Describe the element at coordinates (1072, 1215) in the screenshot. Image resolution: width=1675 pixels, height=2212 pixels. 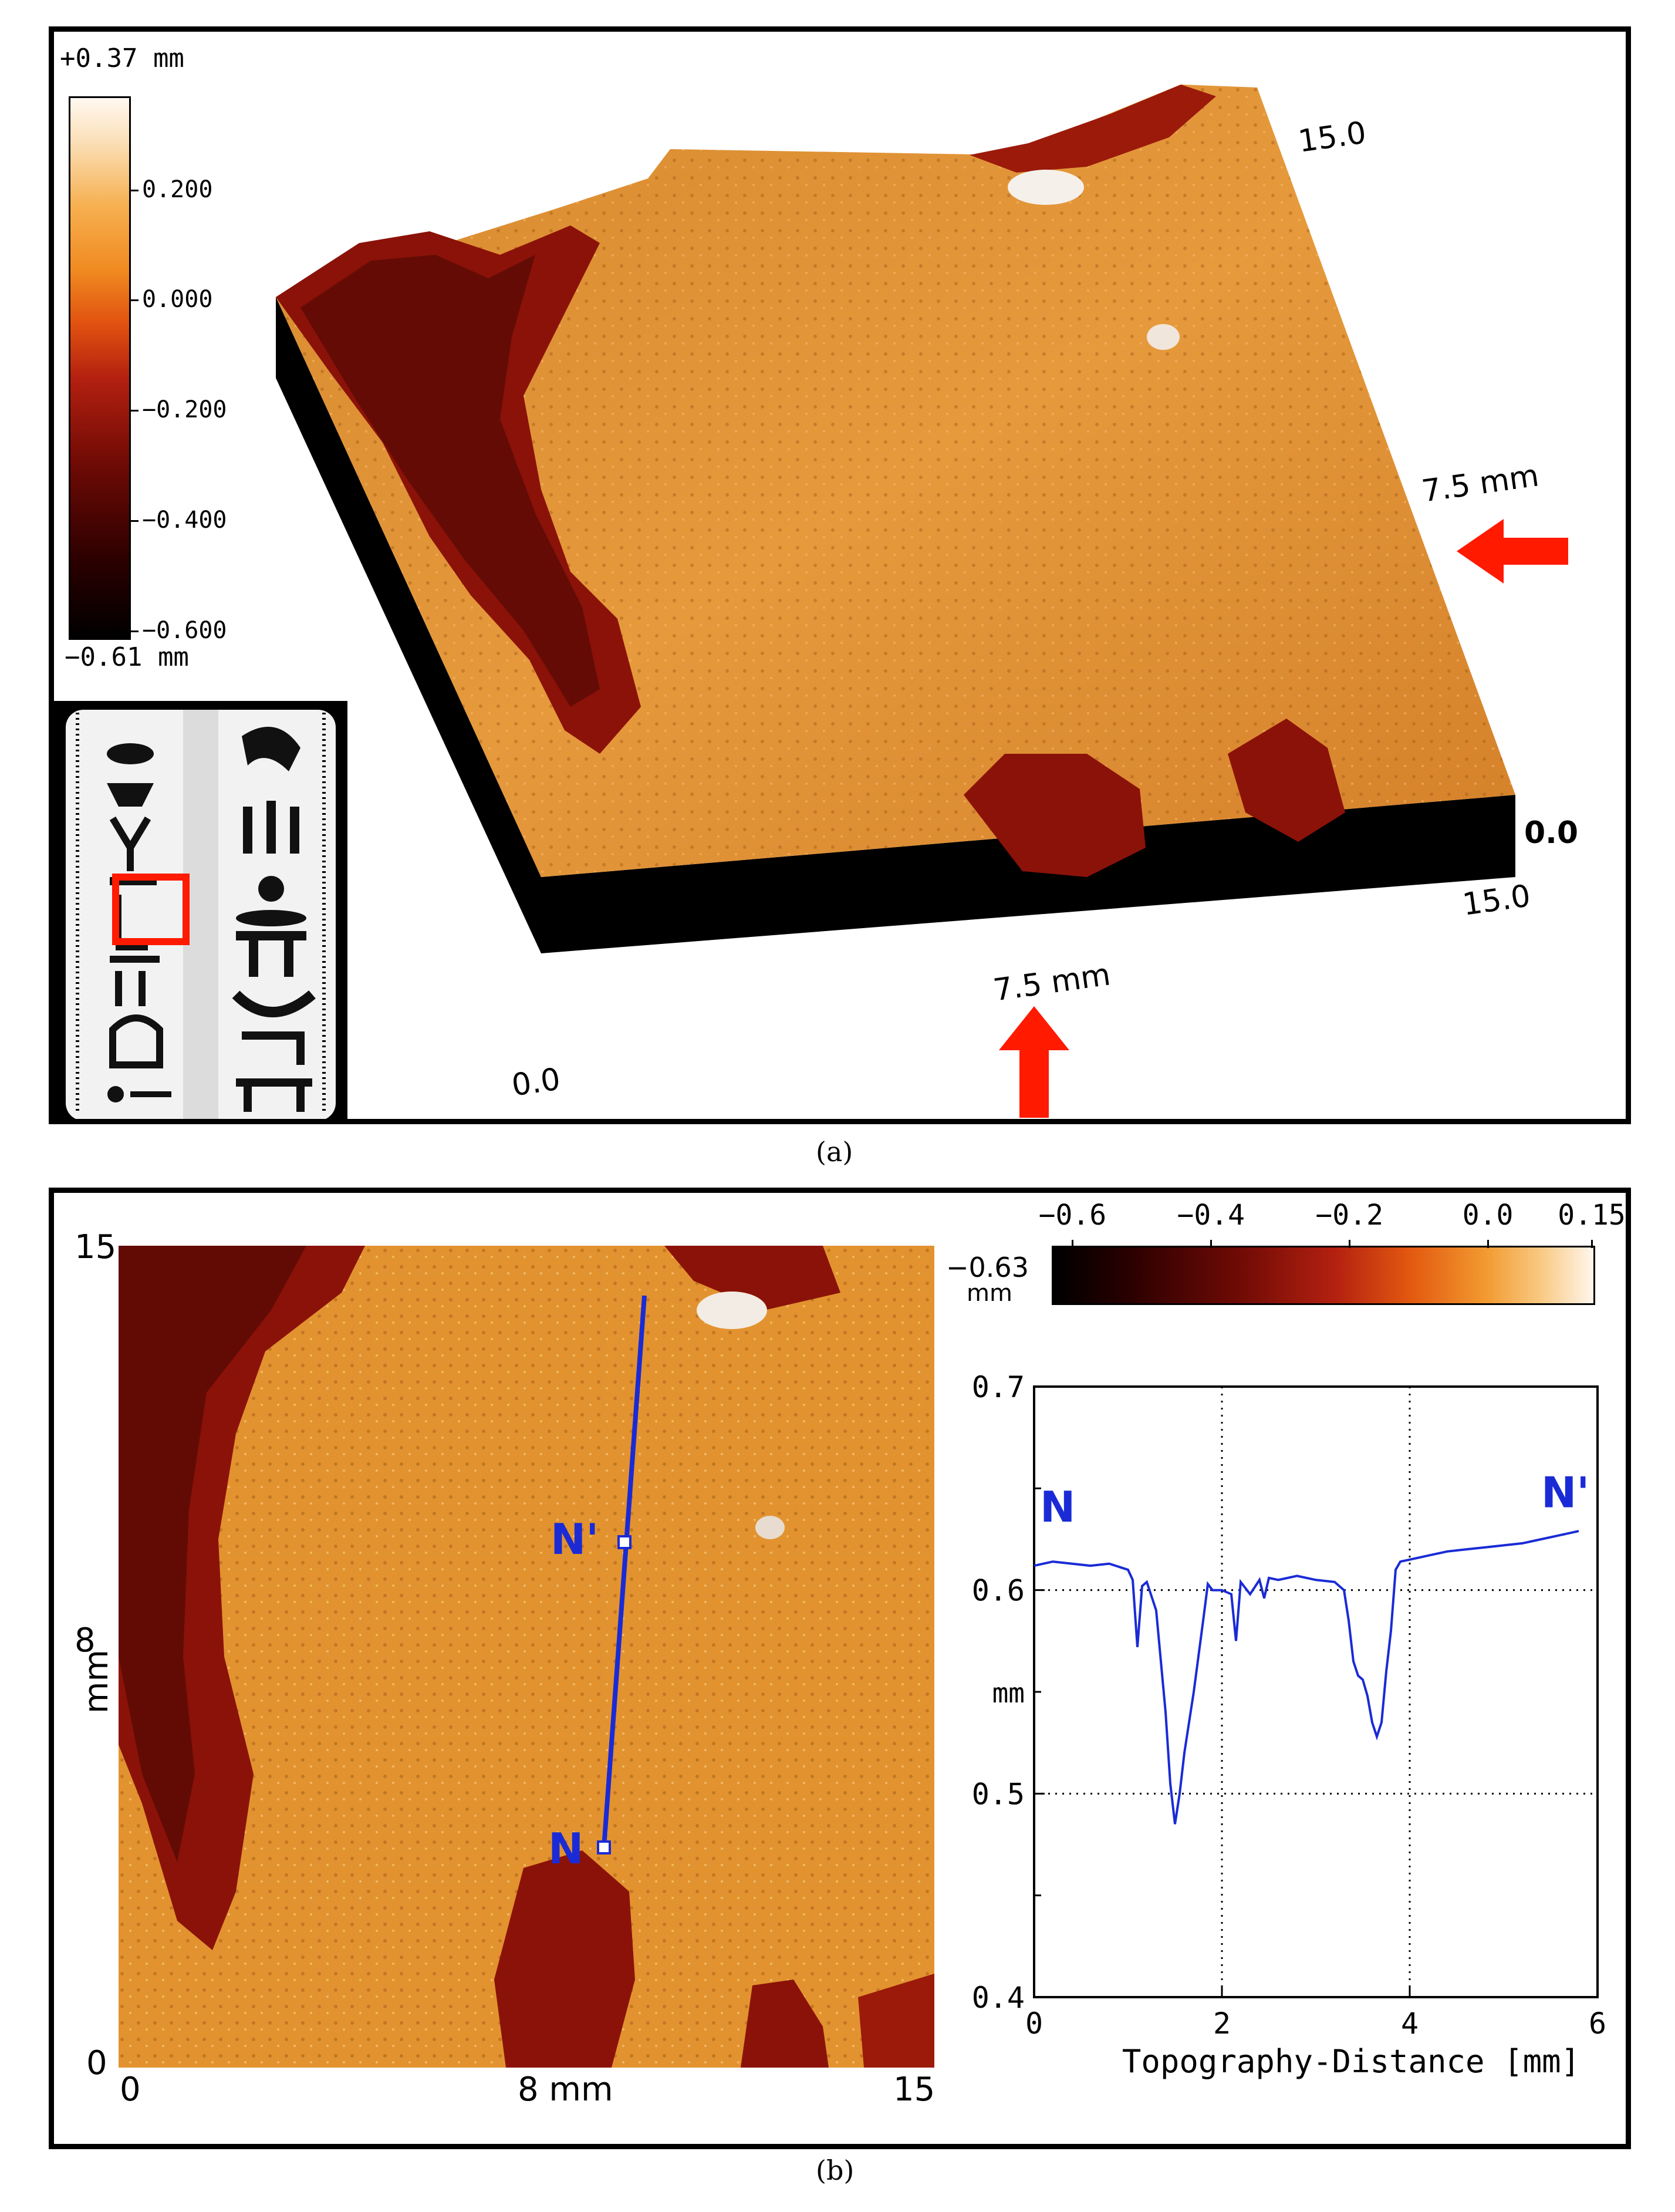
I see `colorbar-b-tick-label: −0.6` at that location.